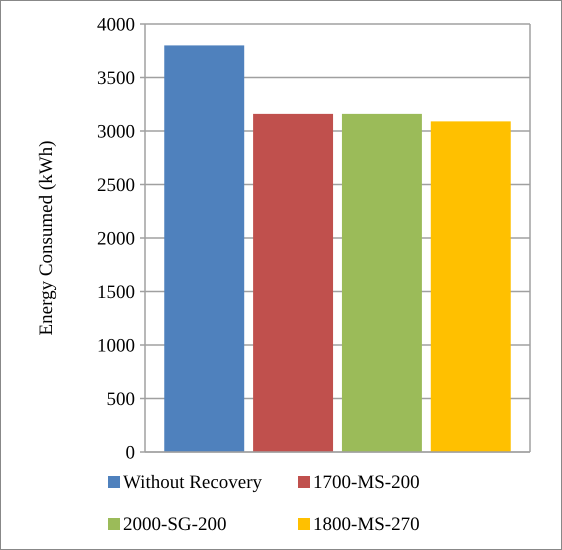  I want to click on y-axis-title: Energy Consumed (kWh), so click(46, 238).